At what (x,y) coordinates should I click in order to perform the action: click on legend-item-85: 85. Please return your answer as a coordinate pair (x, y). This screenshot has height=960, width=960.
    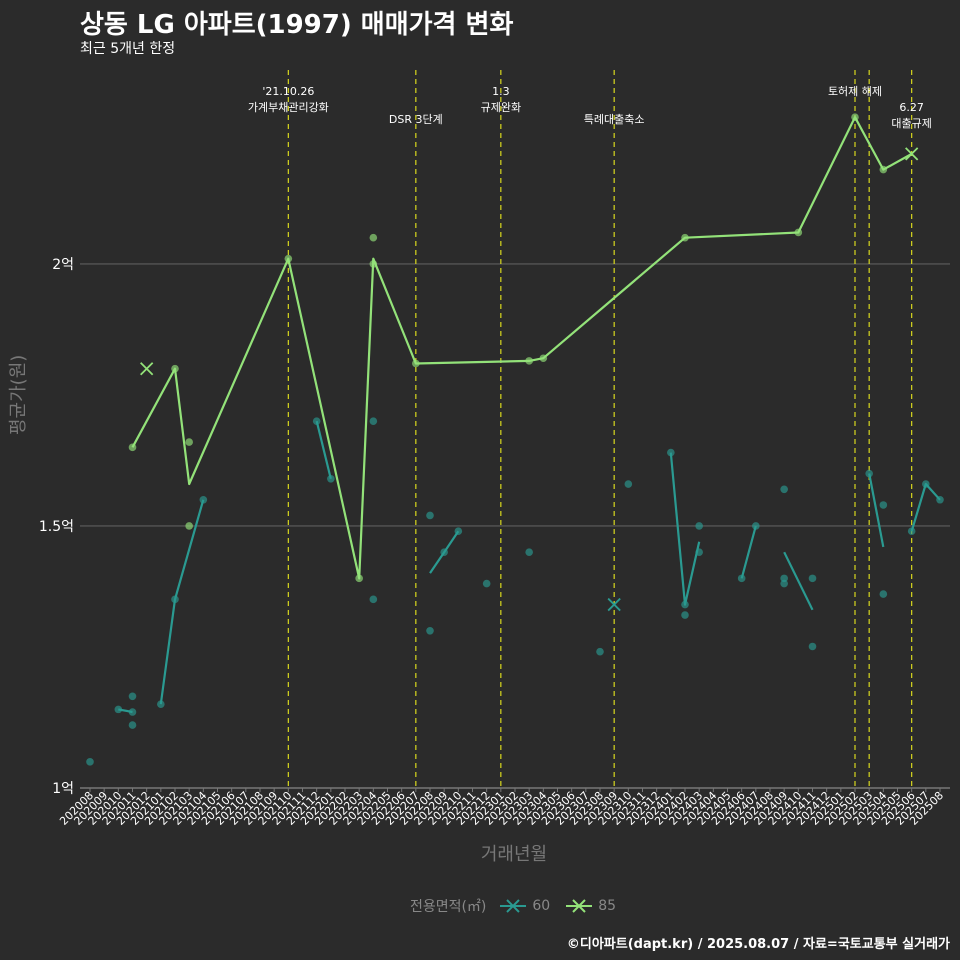
    Looking at the image, I should click on (591, 906).